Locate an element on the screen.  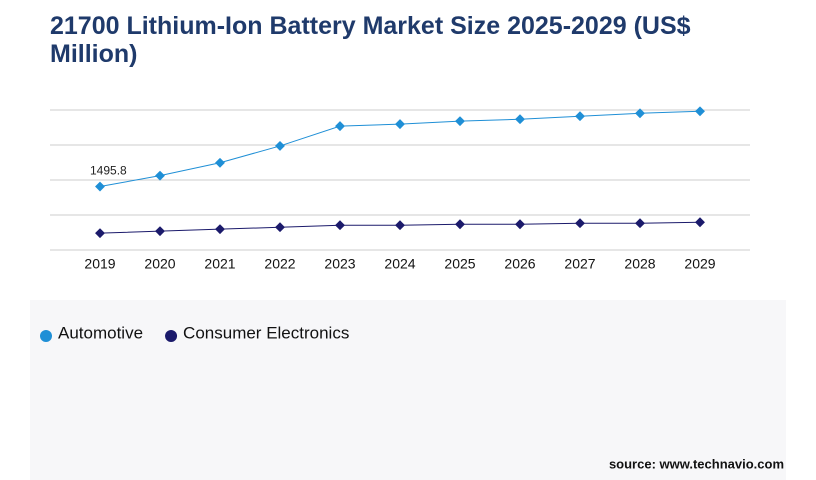
source: source: www.technavio.com is located at coordinates (696, 463).